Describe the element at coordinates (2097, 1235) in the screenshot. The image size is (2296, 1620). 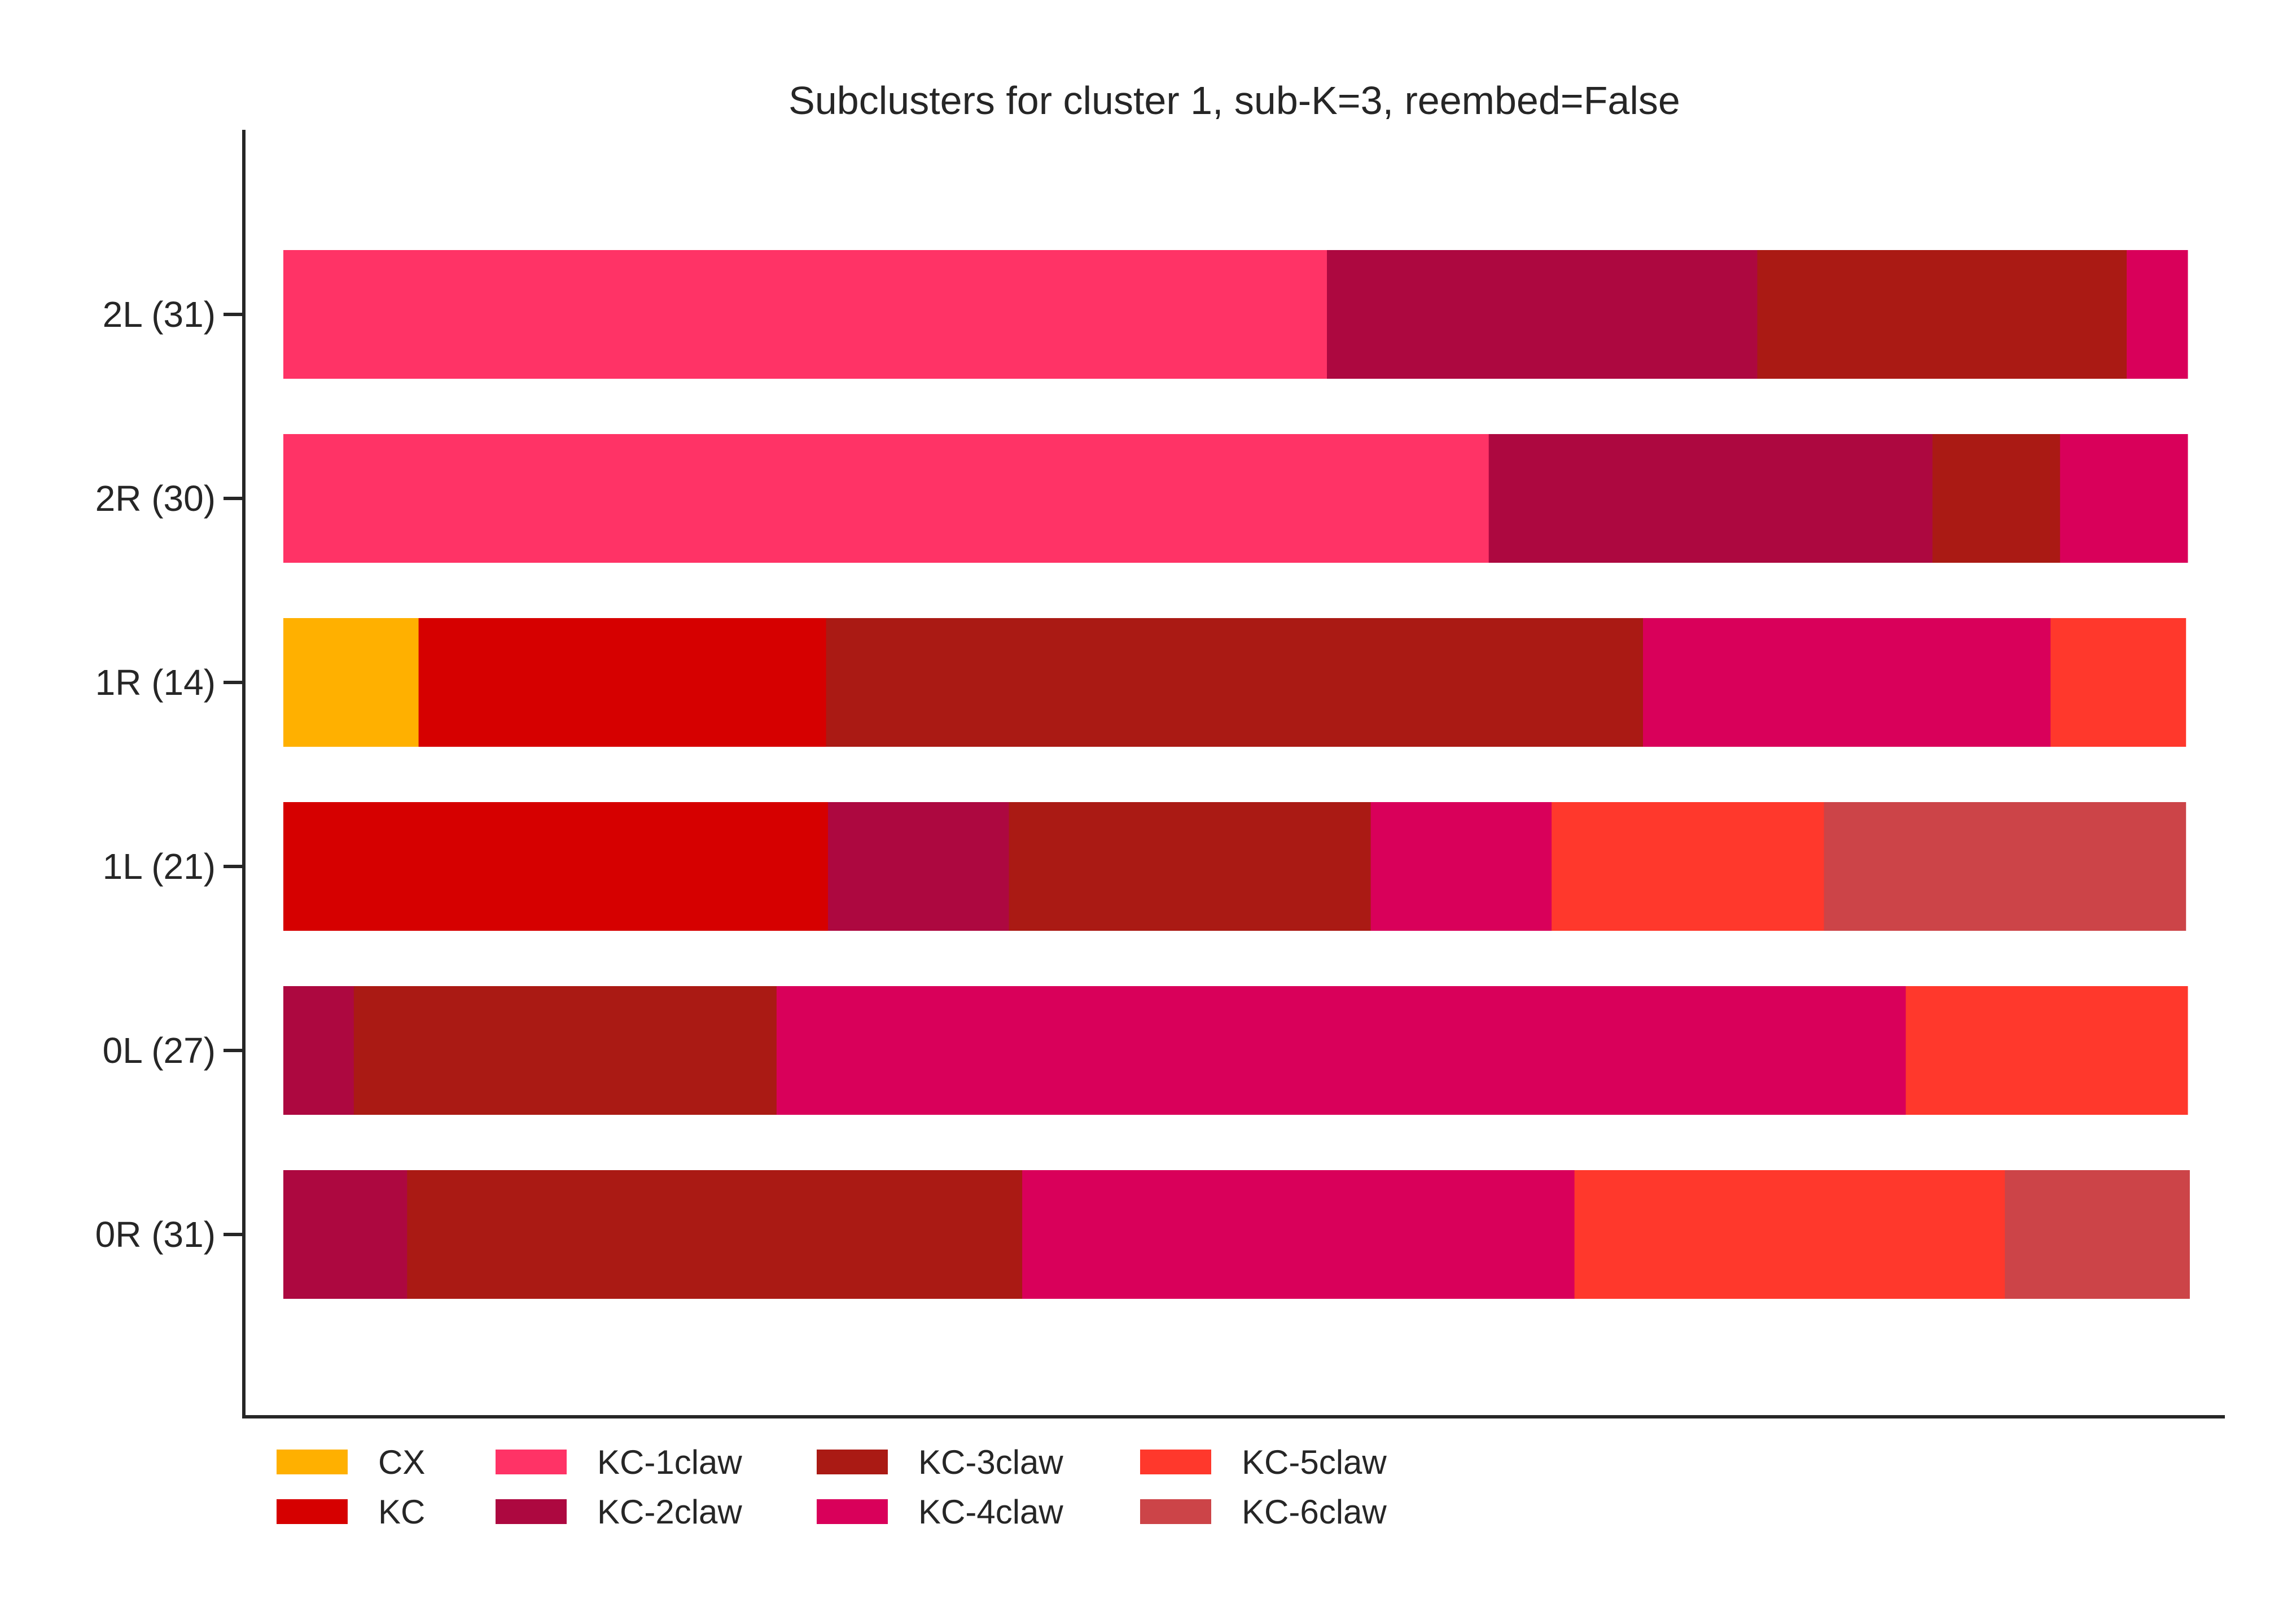
I see `bar-segment-0r-31-kc-6claw` at that location.